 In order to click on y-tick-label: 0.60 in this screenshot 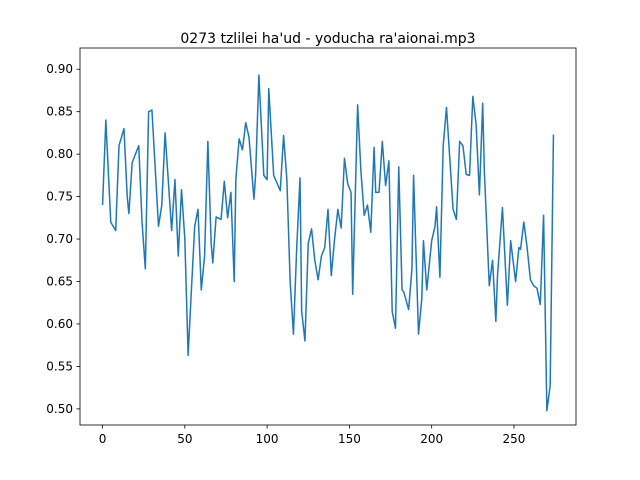, I will do `click(59, 324)`.